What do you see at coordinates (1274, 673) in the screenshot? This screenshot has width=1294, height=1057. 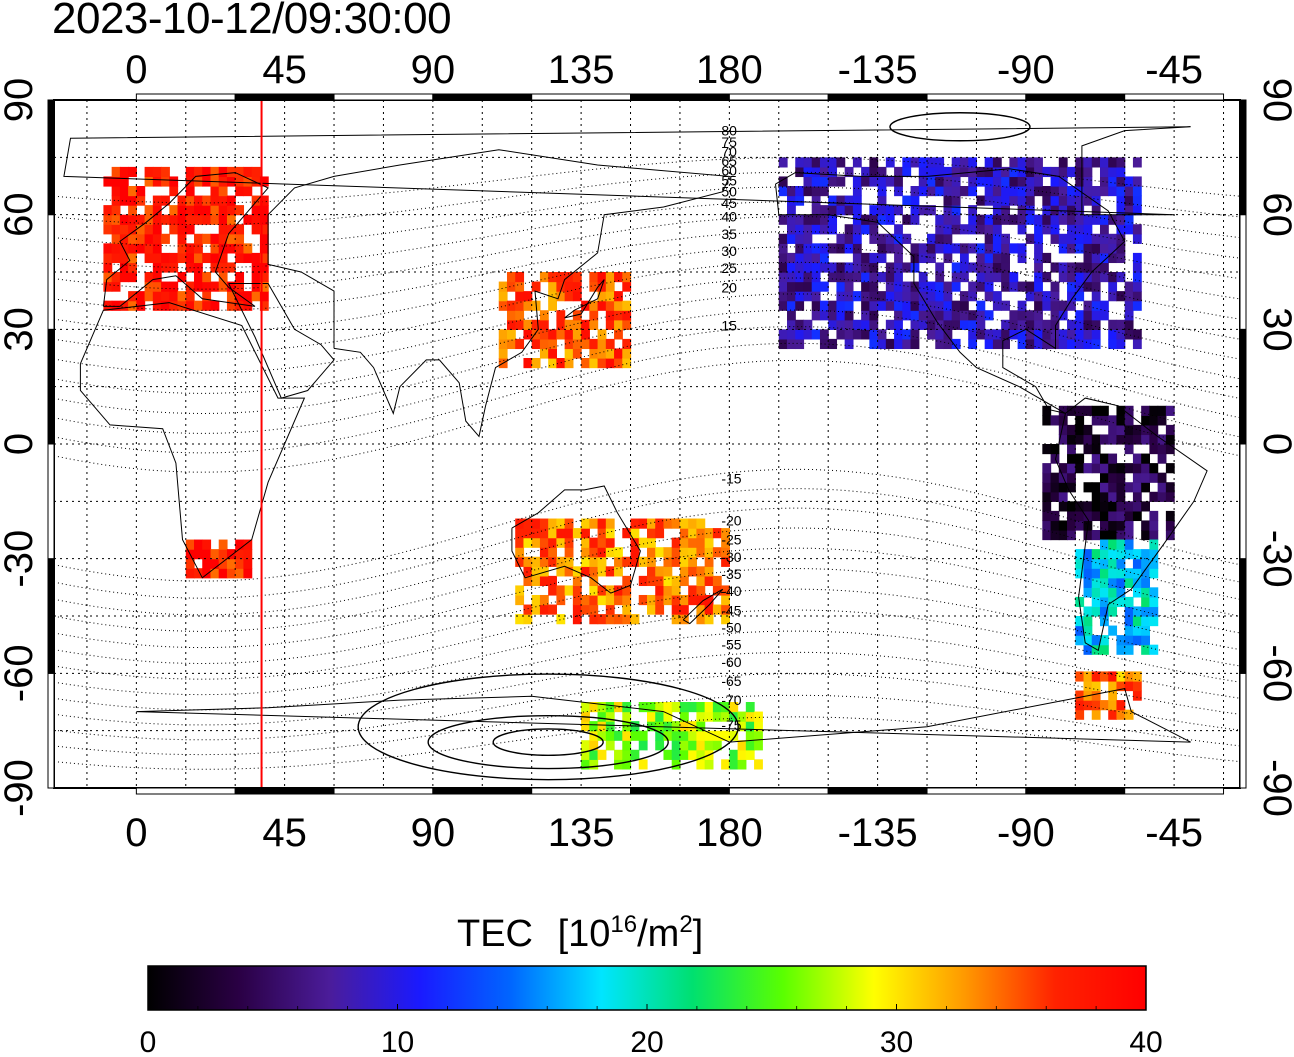 I see `lat-tick-label-right: -60` at bounding box center [1274, 673].